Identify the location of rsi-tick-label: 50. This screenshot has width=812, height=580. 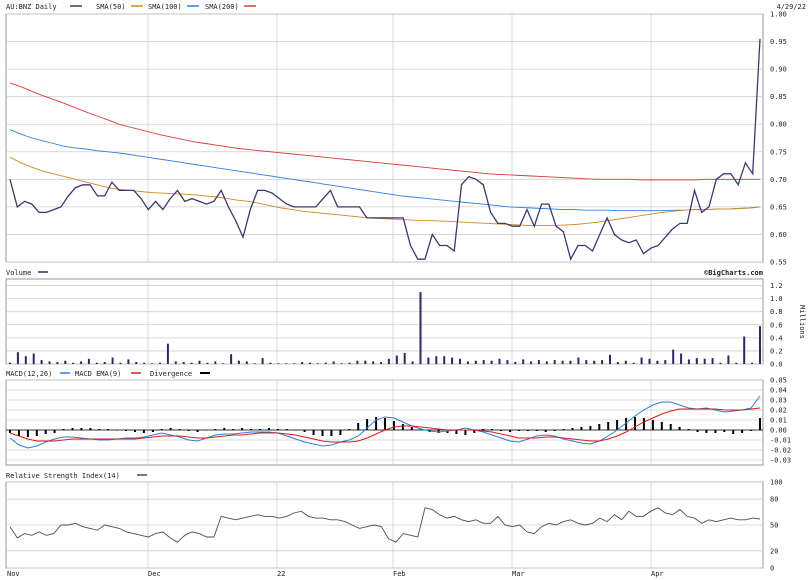
(774, 526).